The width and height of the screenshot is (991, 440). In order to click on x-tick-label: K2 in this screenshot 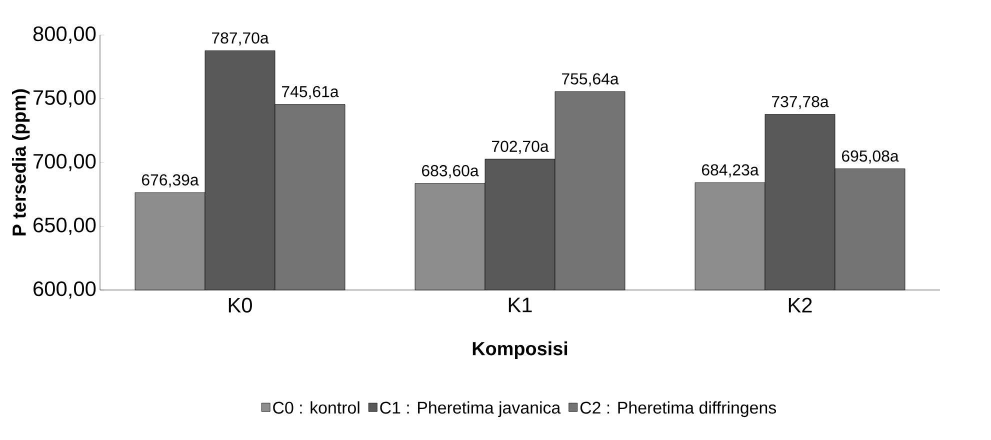, I will do `click(800, 305)`.